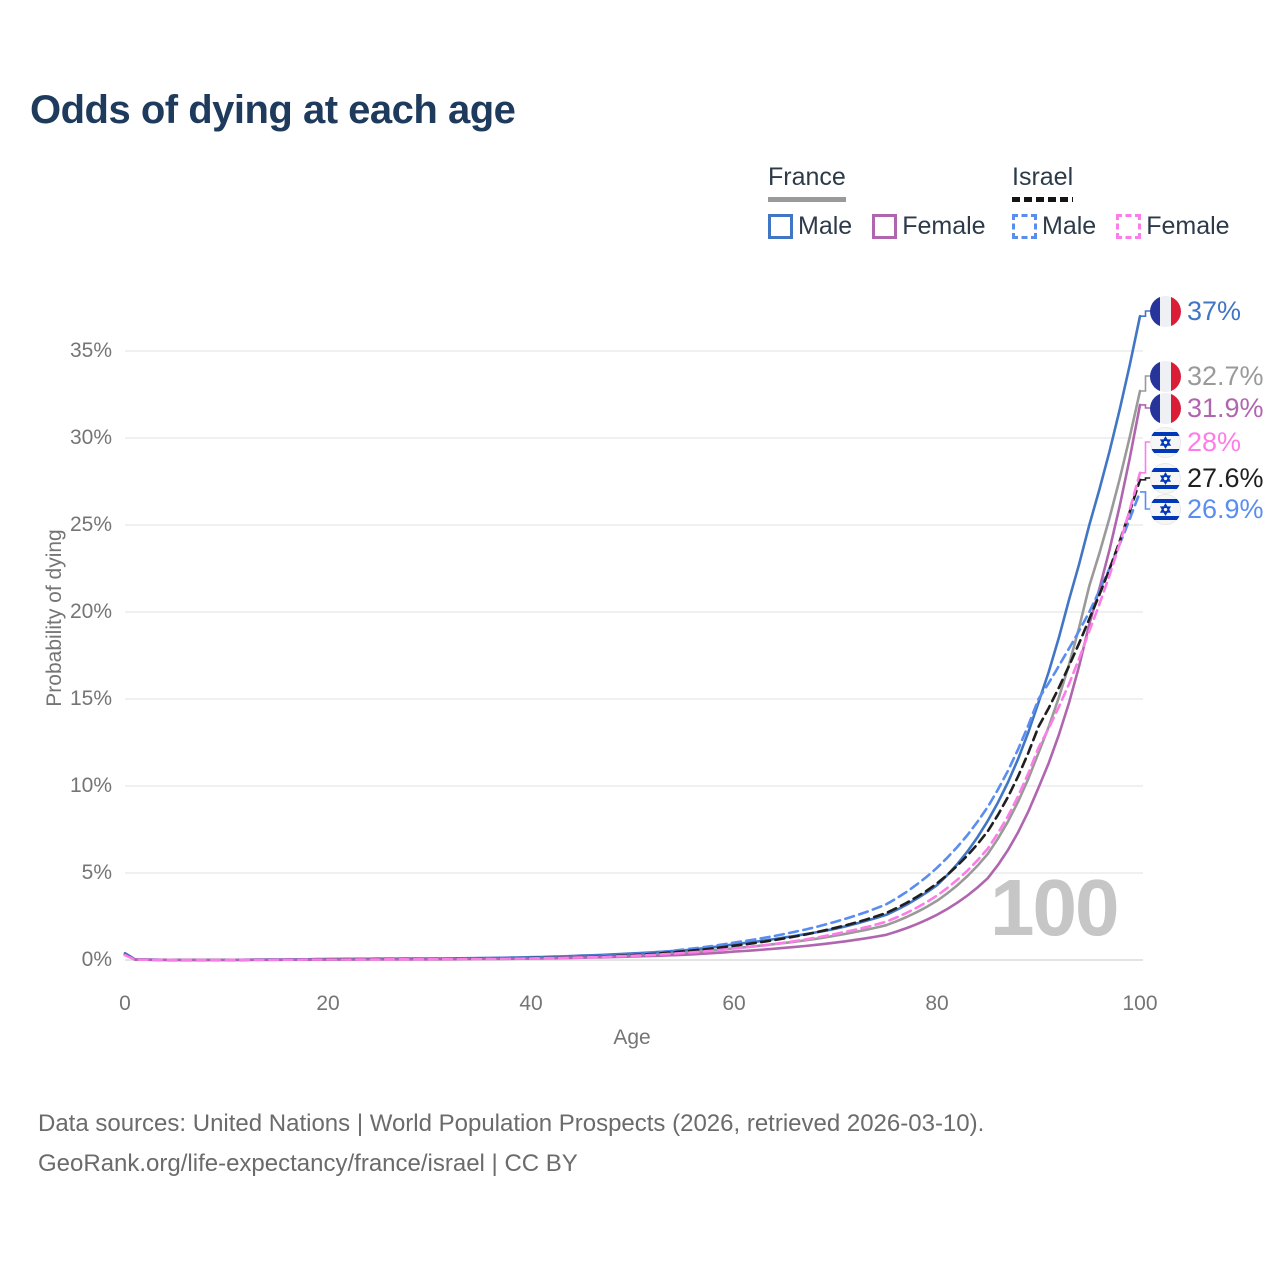  I want to click on end-label-france-total: 32.7%, so click(1207, 376).